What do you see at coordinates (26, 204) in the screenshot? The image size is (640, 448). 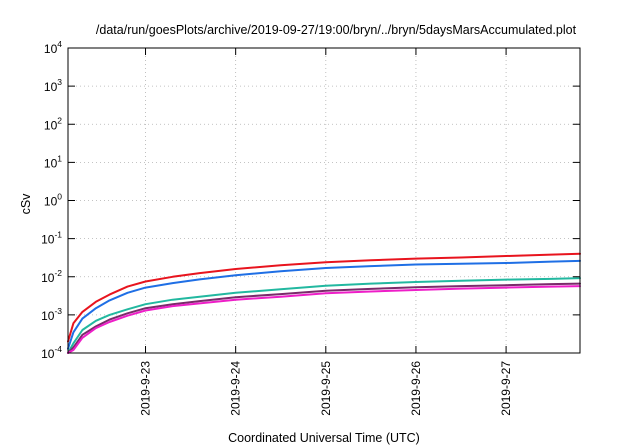 I see `y-axis-label: cSv` at bounding box center [26, 204].